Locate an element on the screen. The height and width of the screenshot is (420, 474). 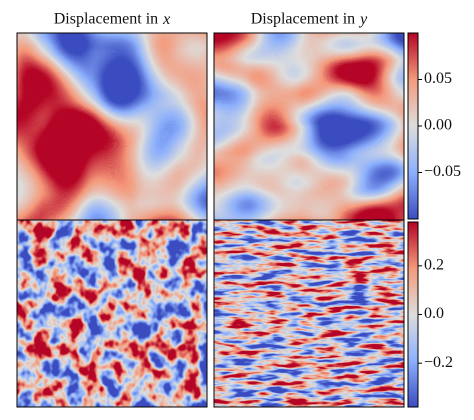
colorbar-tick-label: 0.05 is located at coordinates (438, 78).